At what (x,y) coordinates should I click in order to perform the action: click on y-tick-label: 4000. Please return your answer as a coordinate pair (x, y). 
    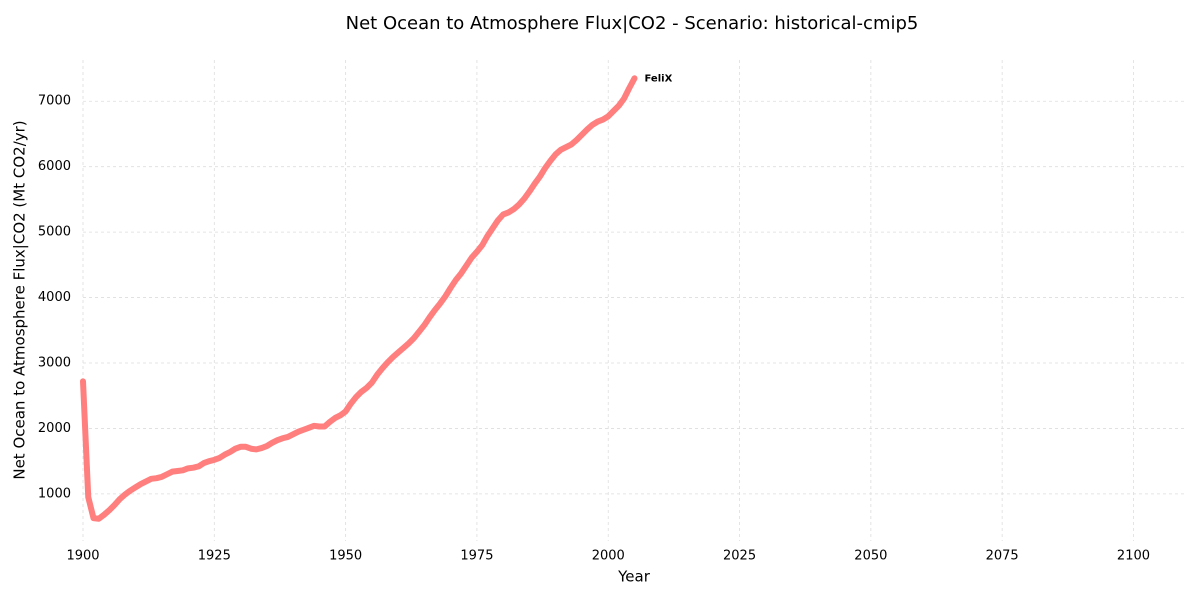
    Looking at the image, I should click on (54, 297).